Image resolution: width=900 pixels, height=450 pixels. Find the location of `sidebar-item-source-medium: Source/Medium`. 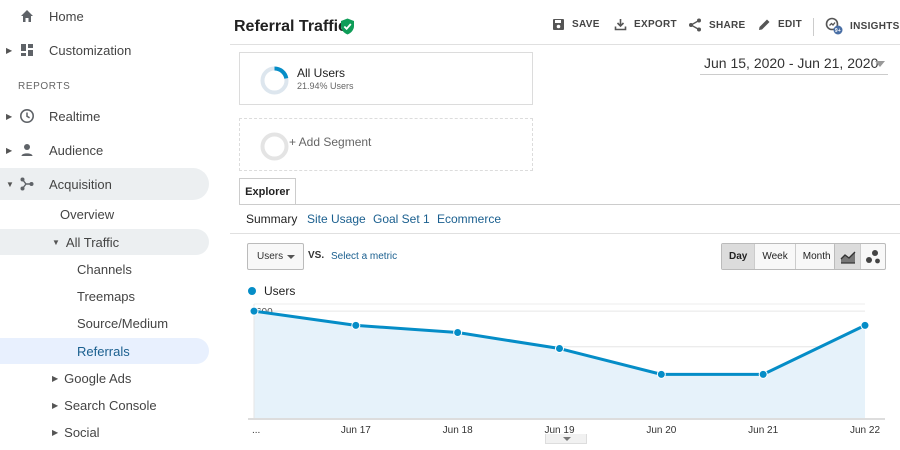

sidebar-item-source-medium: Source/Medium is located at coordinates (122, 323).